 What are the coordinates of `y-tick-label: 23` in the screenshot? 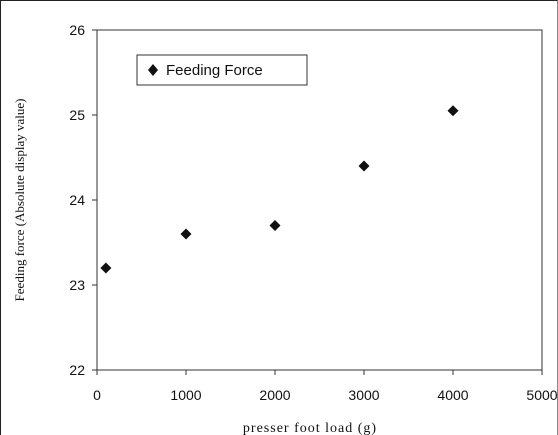 It's located at (77, 285).